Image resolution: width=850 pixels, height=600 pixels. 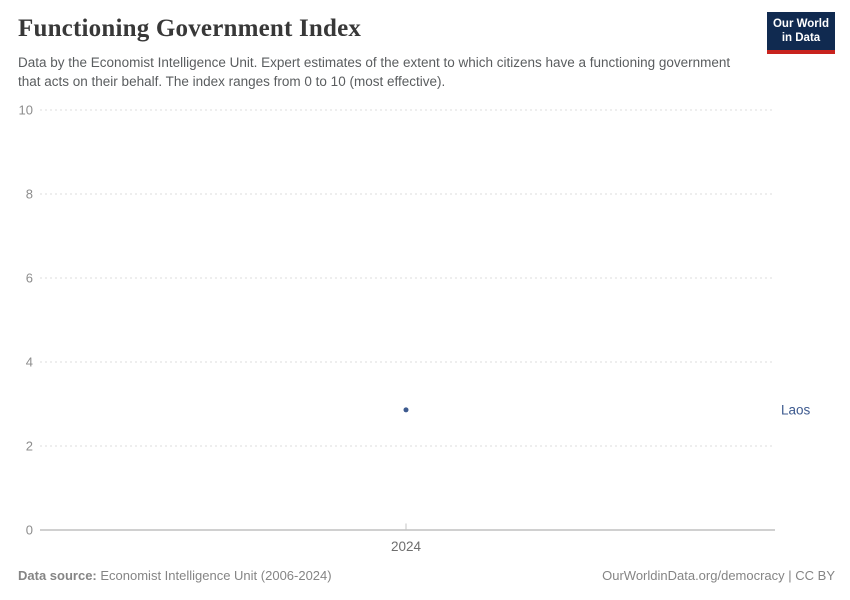 I want to click on owid-logo-line2: in Data, so click(x=801, y=37).